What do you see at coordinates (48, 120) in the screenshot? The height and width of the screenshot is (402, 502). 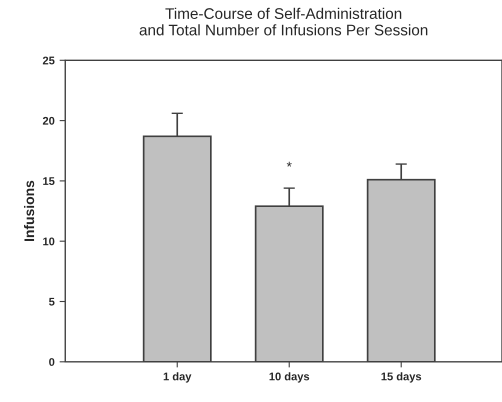 I see `y-tick-label: 20` at bounding box center [48, 120].